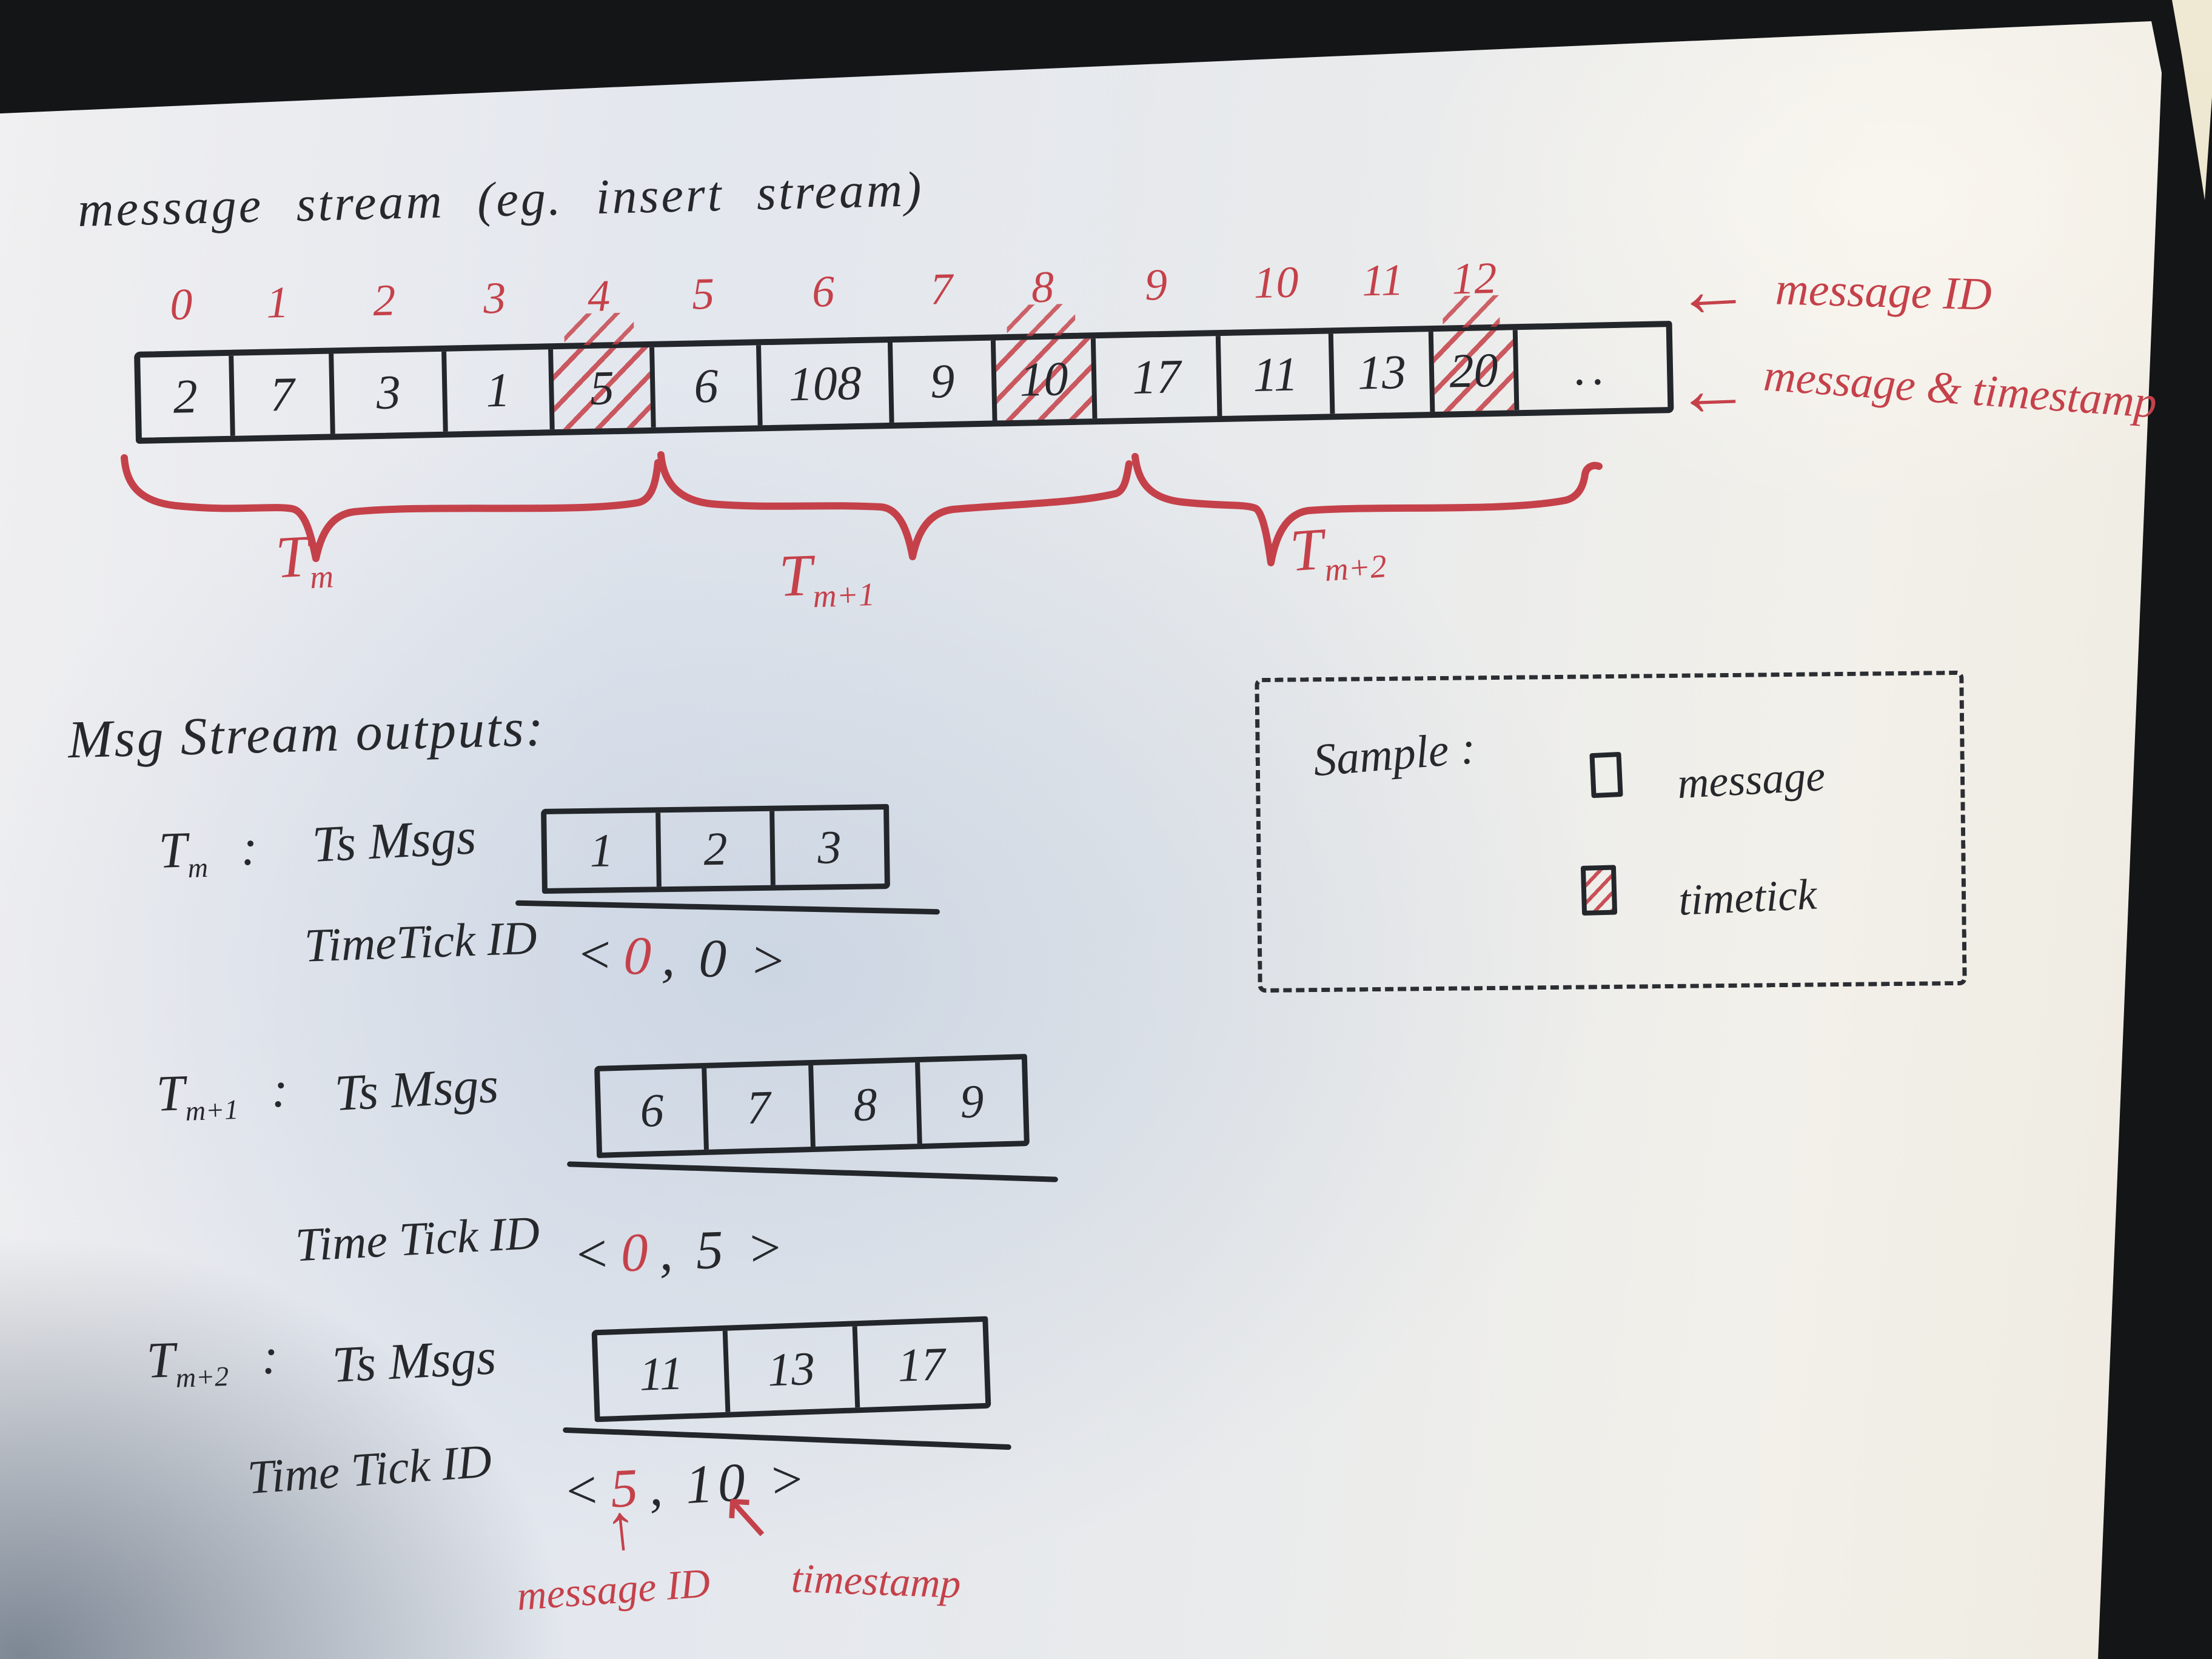 The image size is (2212, 1659). What do you see at coordinates (703, 294) in the screenshot?
I see `stream-index: 5` at bounding box center [703, 294].